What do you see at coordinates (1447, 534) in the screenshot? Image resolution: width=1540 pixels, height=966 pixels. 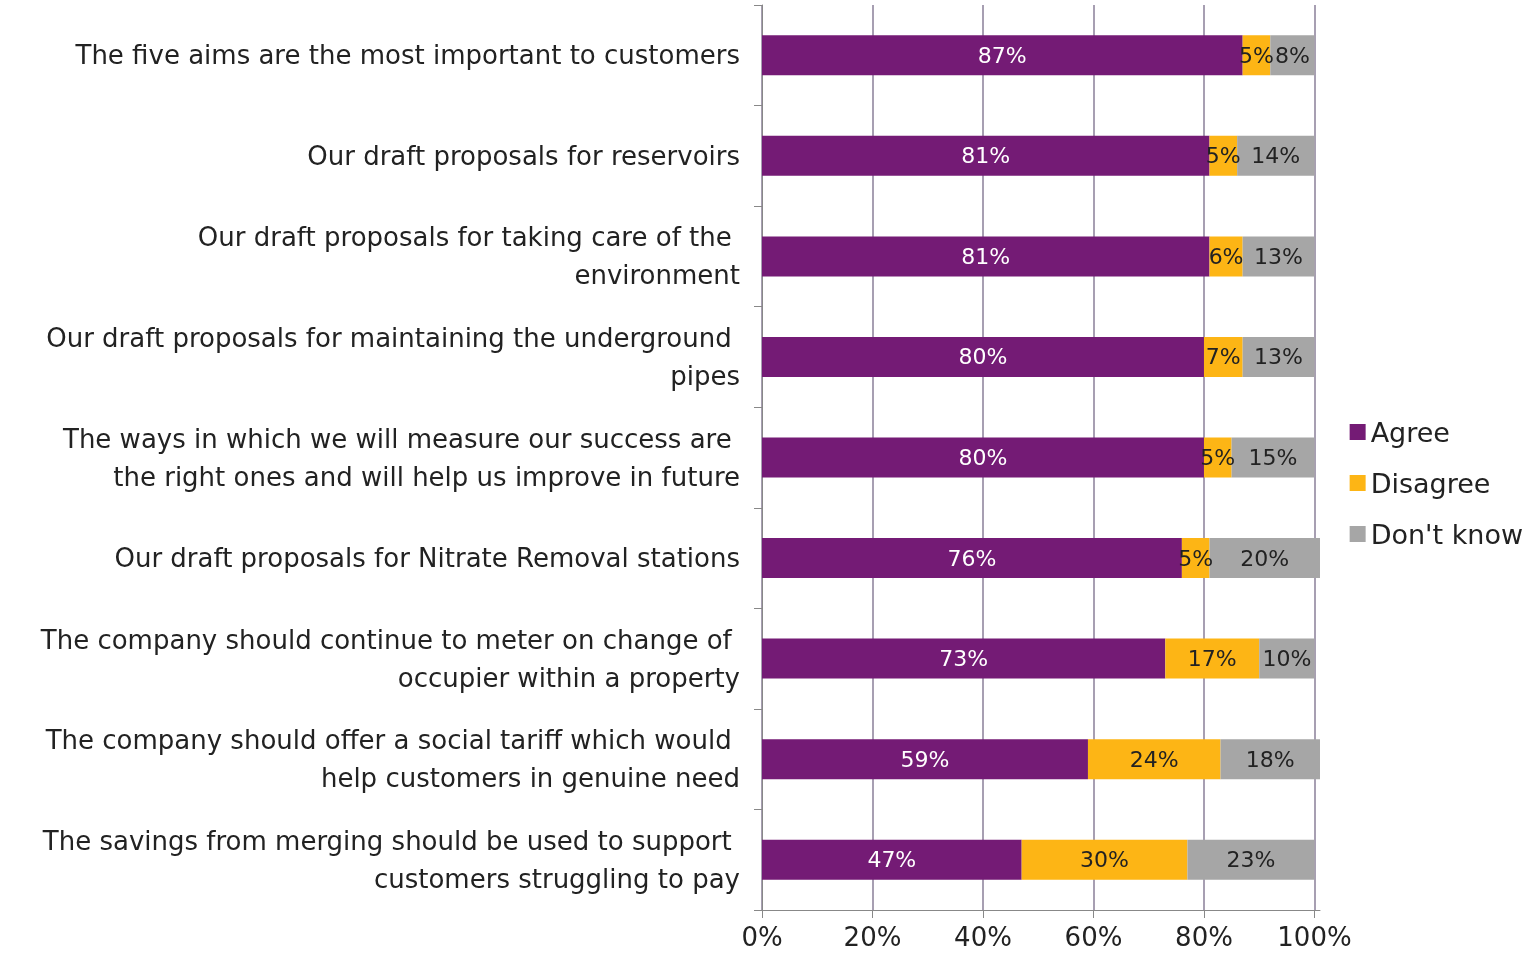 I see `legend-label: Don't know` at bounding box center [1447, 534].